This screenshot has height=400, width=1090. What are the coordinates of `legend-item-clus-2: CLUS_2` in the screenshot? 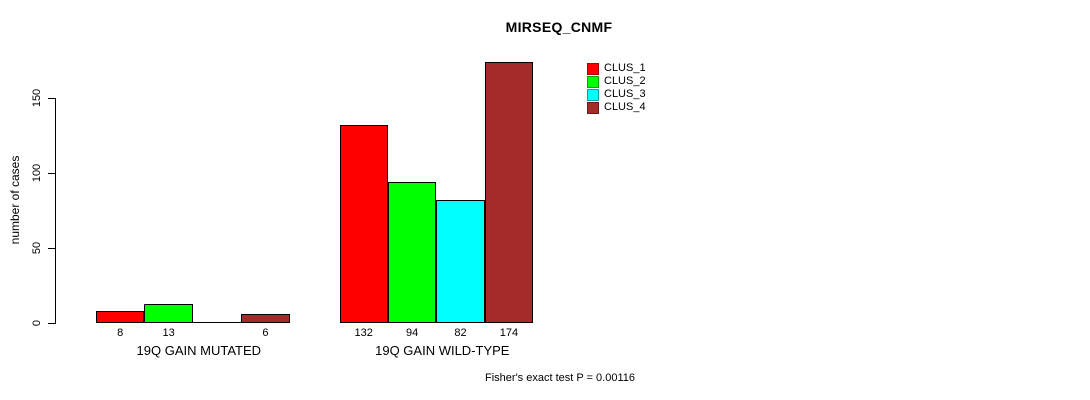 It's located at (616, 81).